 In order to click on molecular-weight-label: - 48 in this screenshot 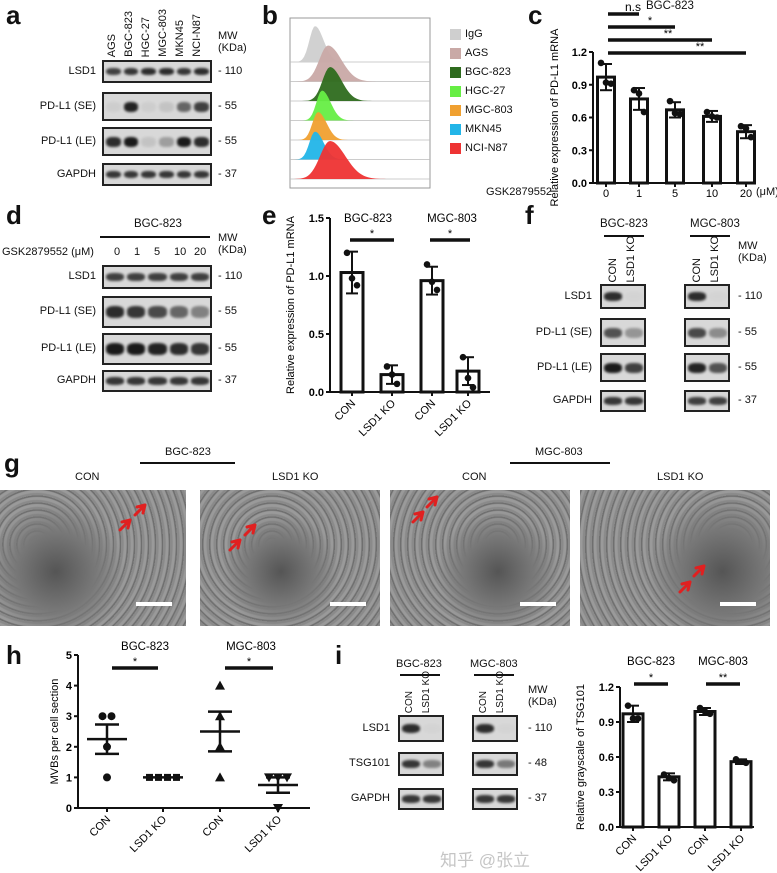, I will do `click(537, 763)`.